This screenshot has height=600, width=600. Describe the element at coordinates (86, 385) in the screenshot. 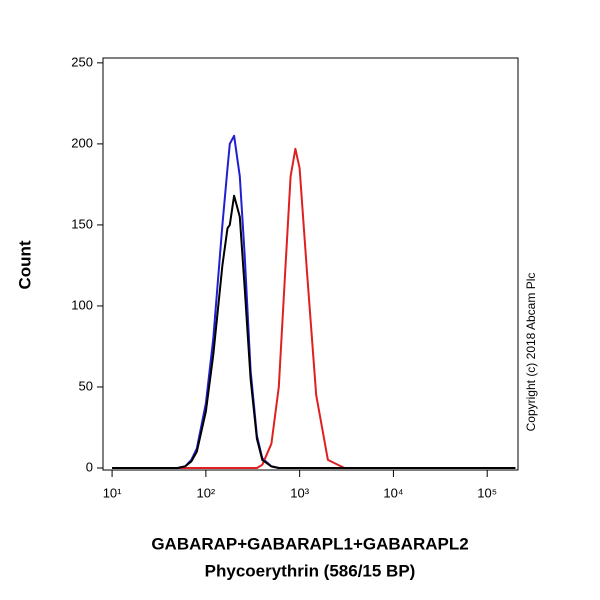

I see `y-tick-label: 50` at that location.